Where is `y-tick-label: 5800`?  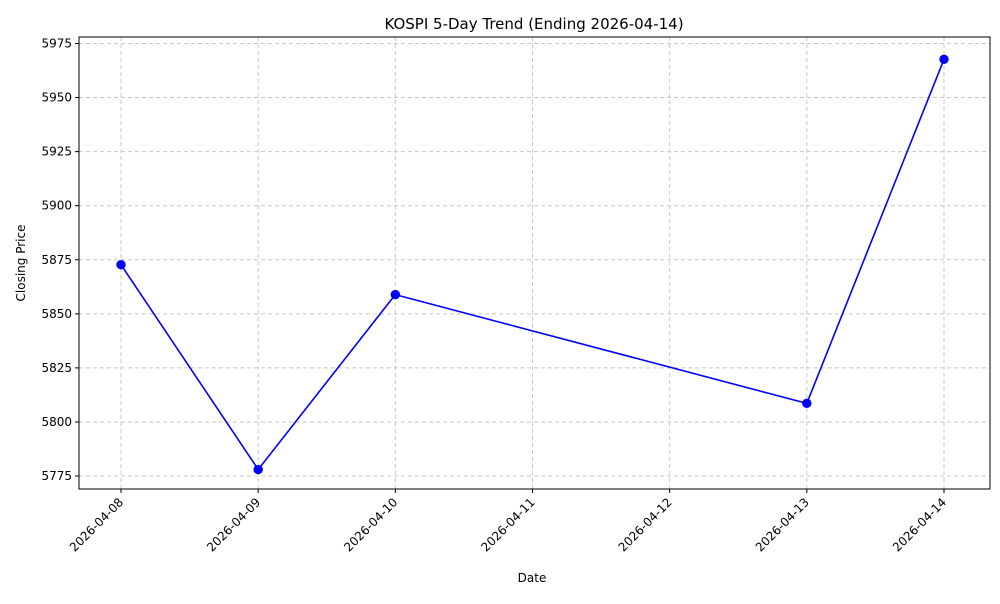
y-tick-label: 5800 is located at coordinates (56, 422).